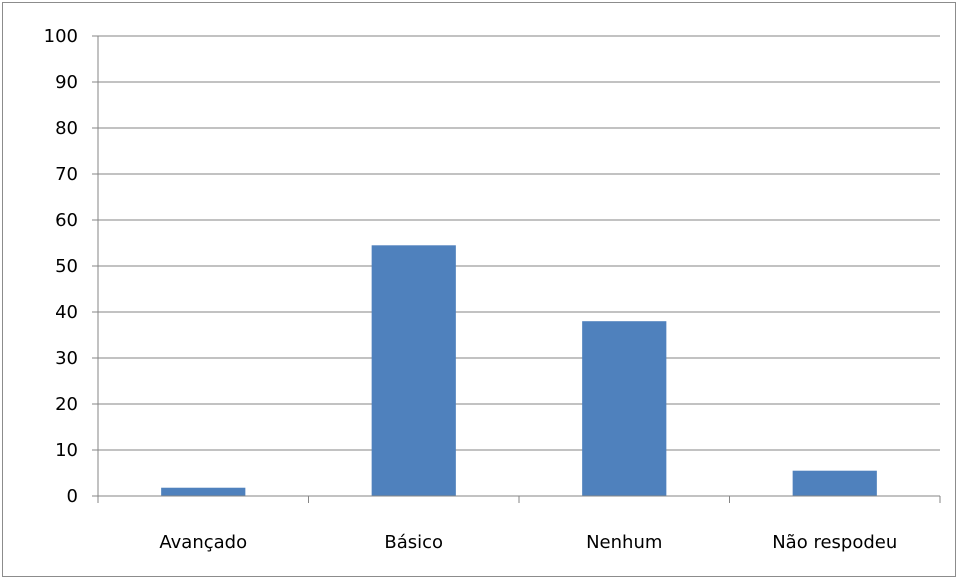 The width and height of the screenshot is (960, 581). I want to click on y-tick-label: 50, so click(66, 266).